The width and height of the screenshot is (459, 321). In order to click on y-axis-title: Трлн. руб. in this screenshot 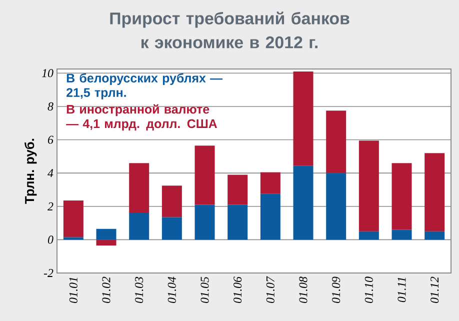, I will do `click(30, 171)`.